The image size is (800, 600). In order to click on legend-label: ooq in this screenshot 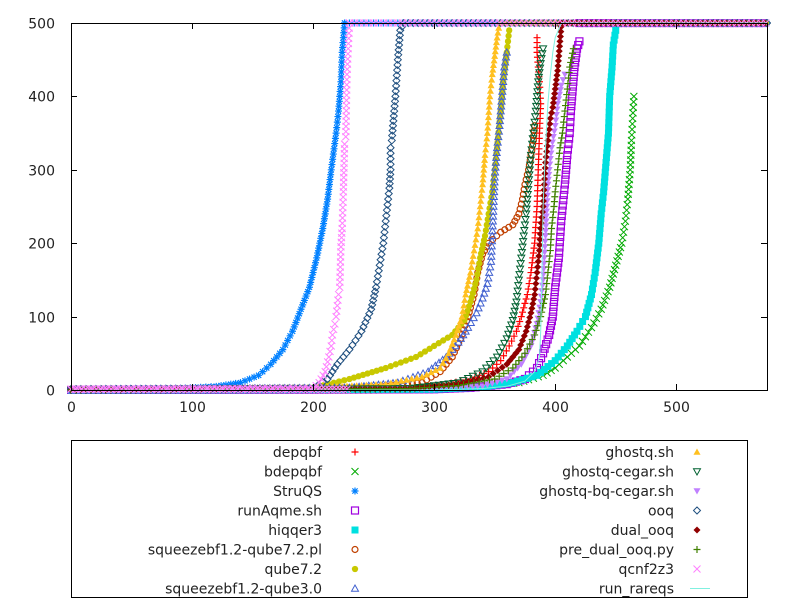, I will do `click(661, 512)`.